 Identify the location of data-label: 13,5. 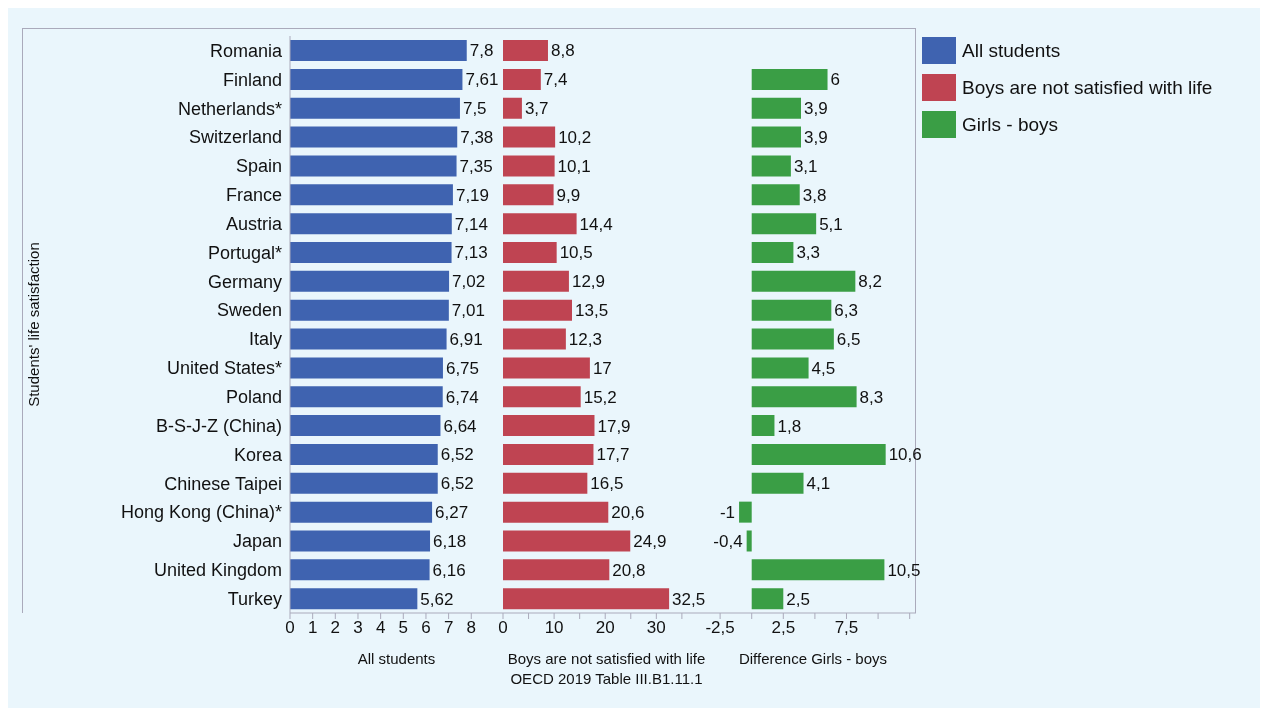
(592, 311).